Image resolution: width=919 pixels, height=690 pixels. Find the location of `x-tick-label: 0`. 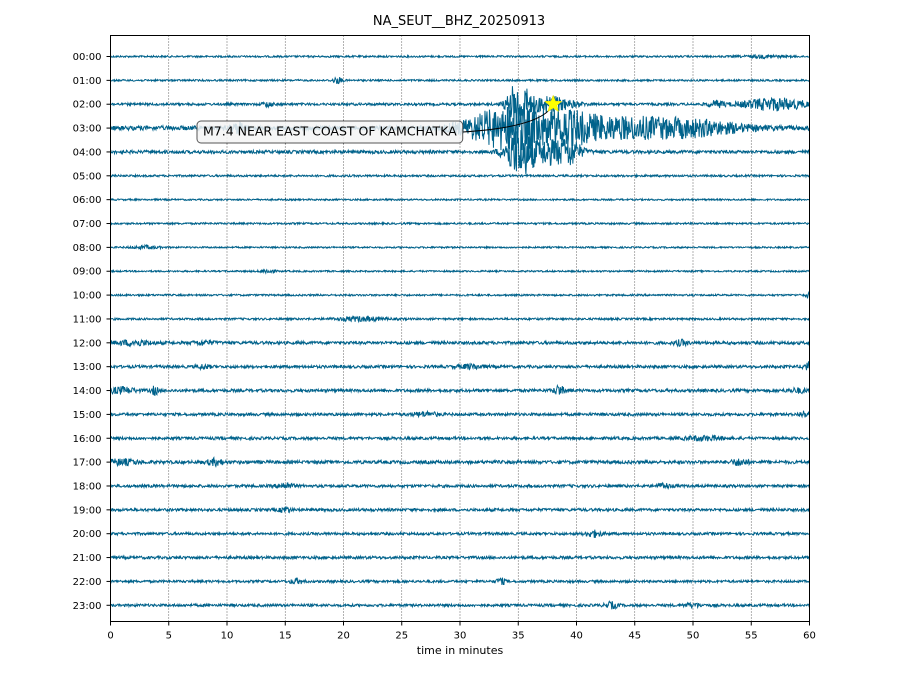

x-tick-label: 0 is located at coordinates (110, 636).